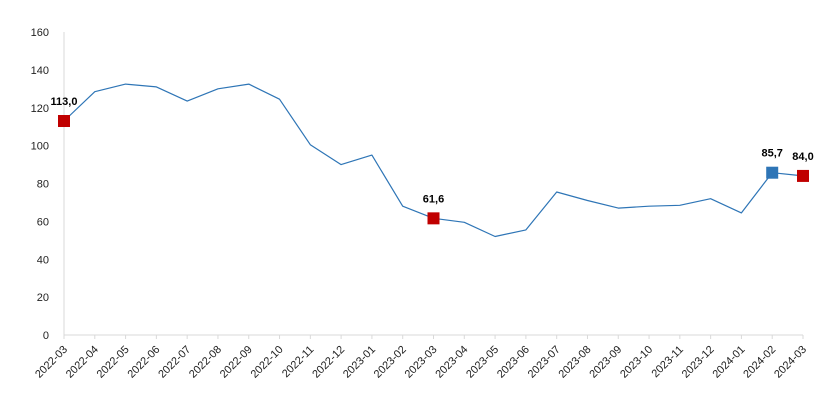 The height and width of the screenshot is (415, 837). What do you see at coordinates (236, 362) in the screenshot?
I see `x-tick-label: 2022-09` at bounding box center [236, 362].